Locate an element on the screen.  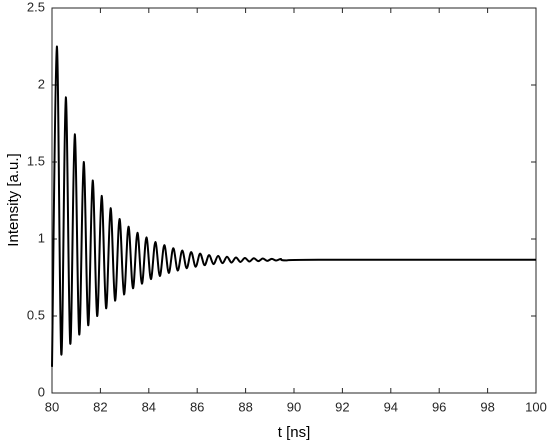
x-tick-label: 100 is located at coordinates (536, 406).